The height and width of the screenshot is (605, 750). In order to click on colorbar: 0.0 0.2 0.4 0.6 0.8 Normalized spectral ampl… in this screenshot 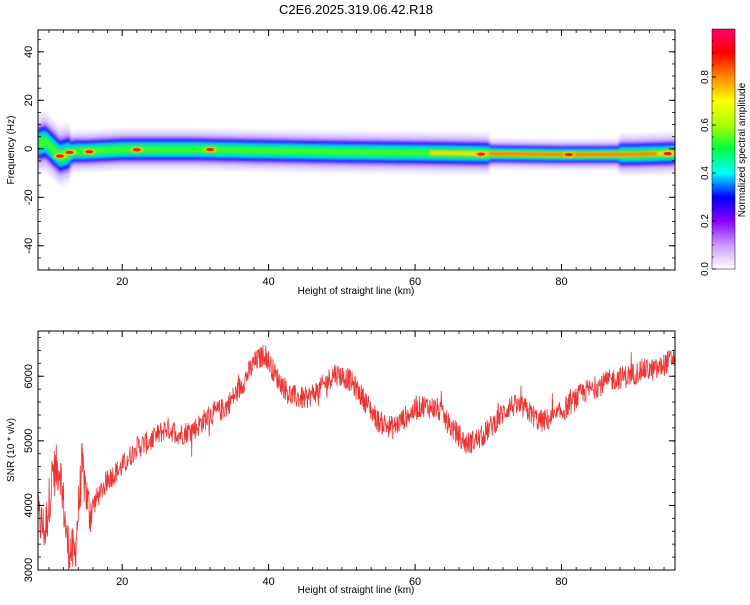, I will do `click(724, 152)`.